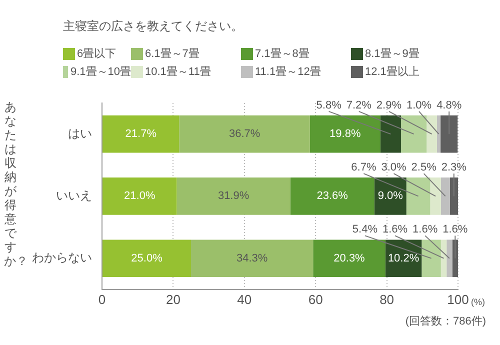 Image resolution: width=500 pixels, height=345 pixels. Describe the element at coordinates (445, 321) in the screenshot. I see `text: (回答数：786件)` at that location.